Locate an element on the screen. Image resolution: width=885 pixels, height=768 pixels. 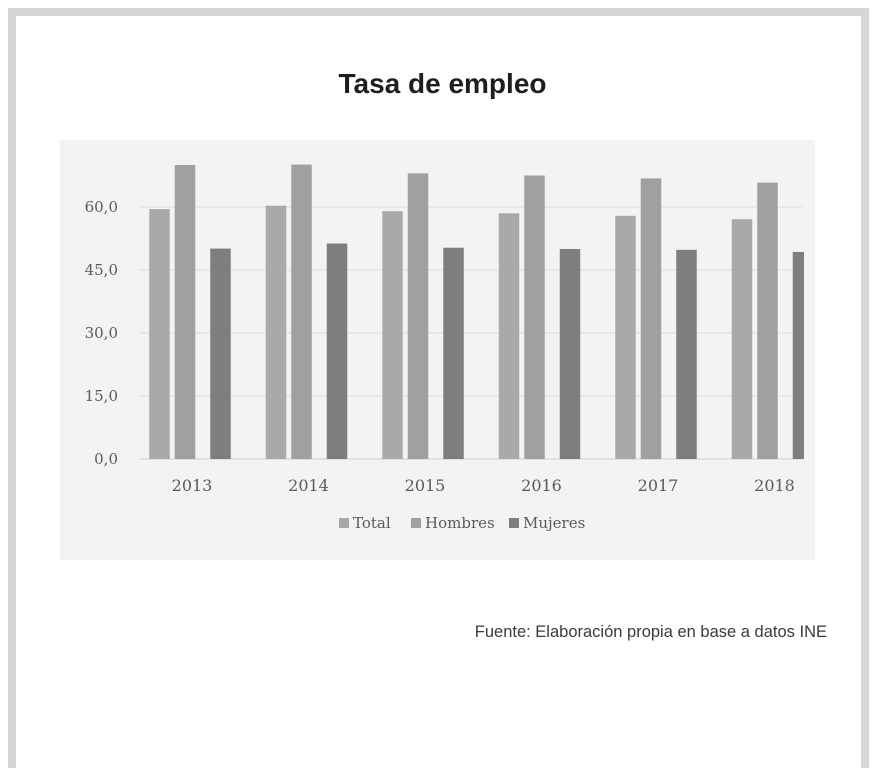
bar-total-2016 is located at coordinates (509, 336).